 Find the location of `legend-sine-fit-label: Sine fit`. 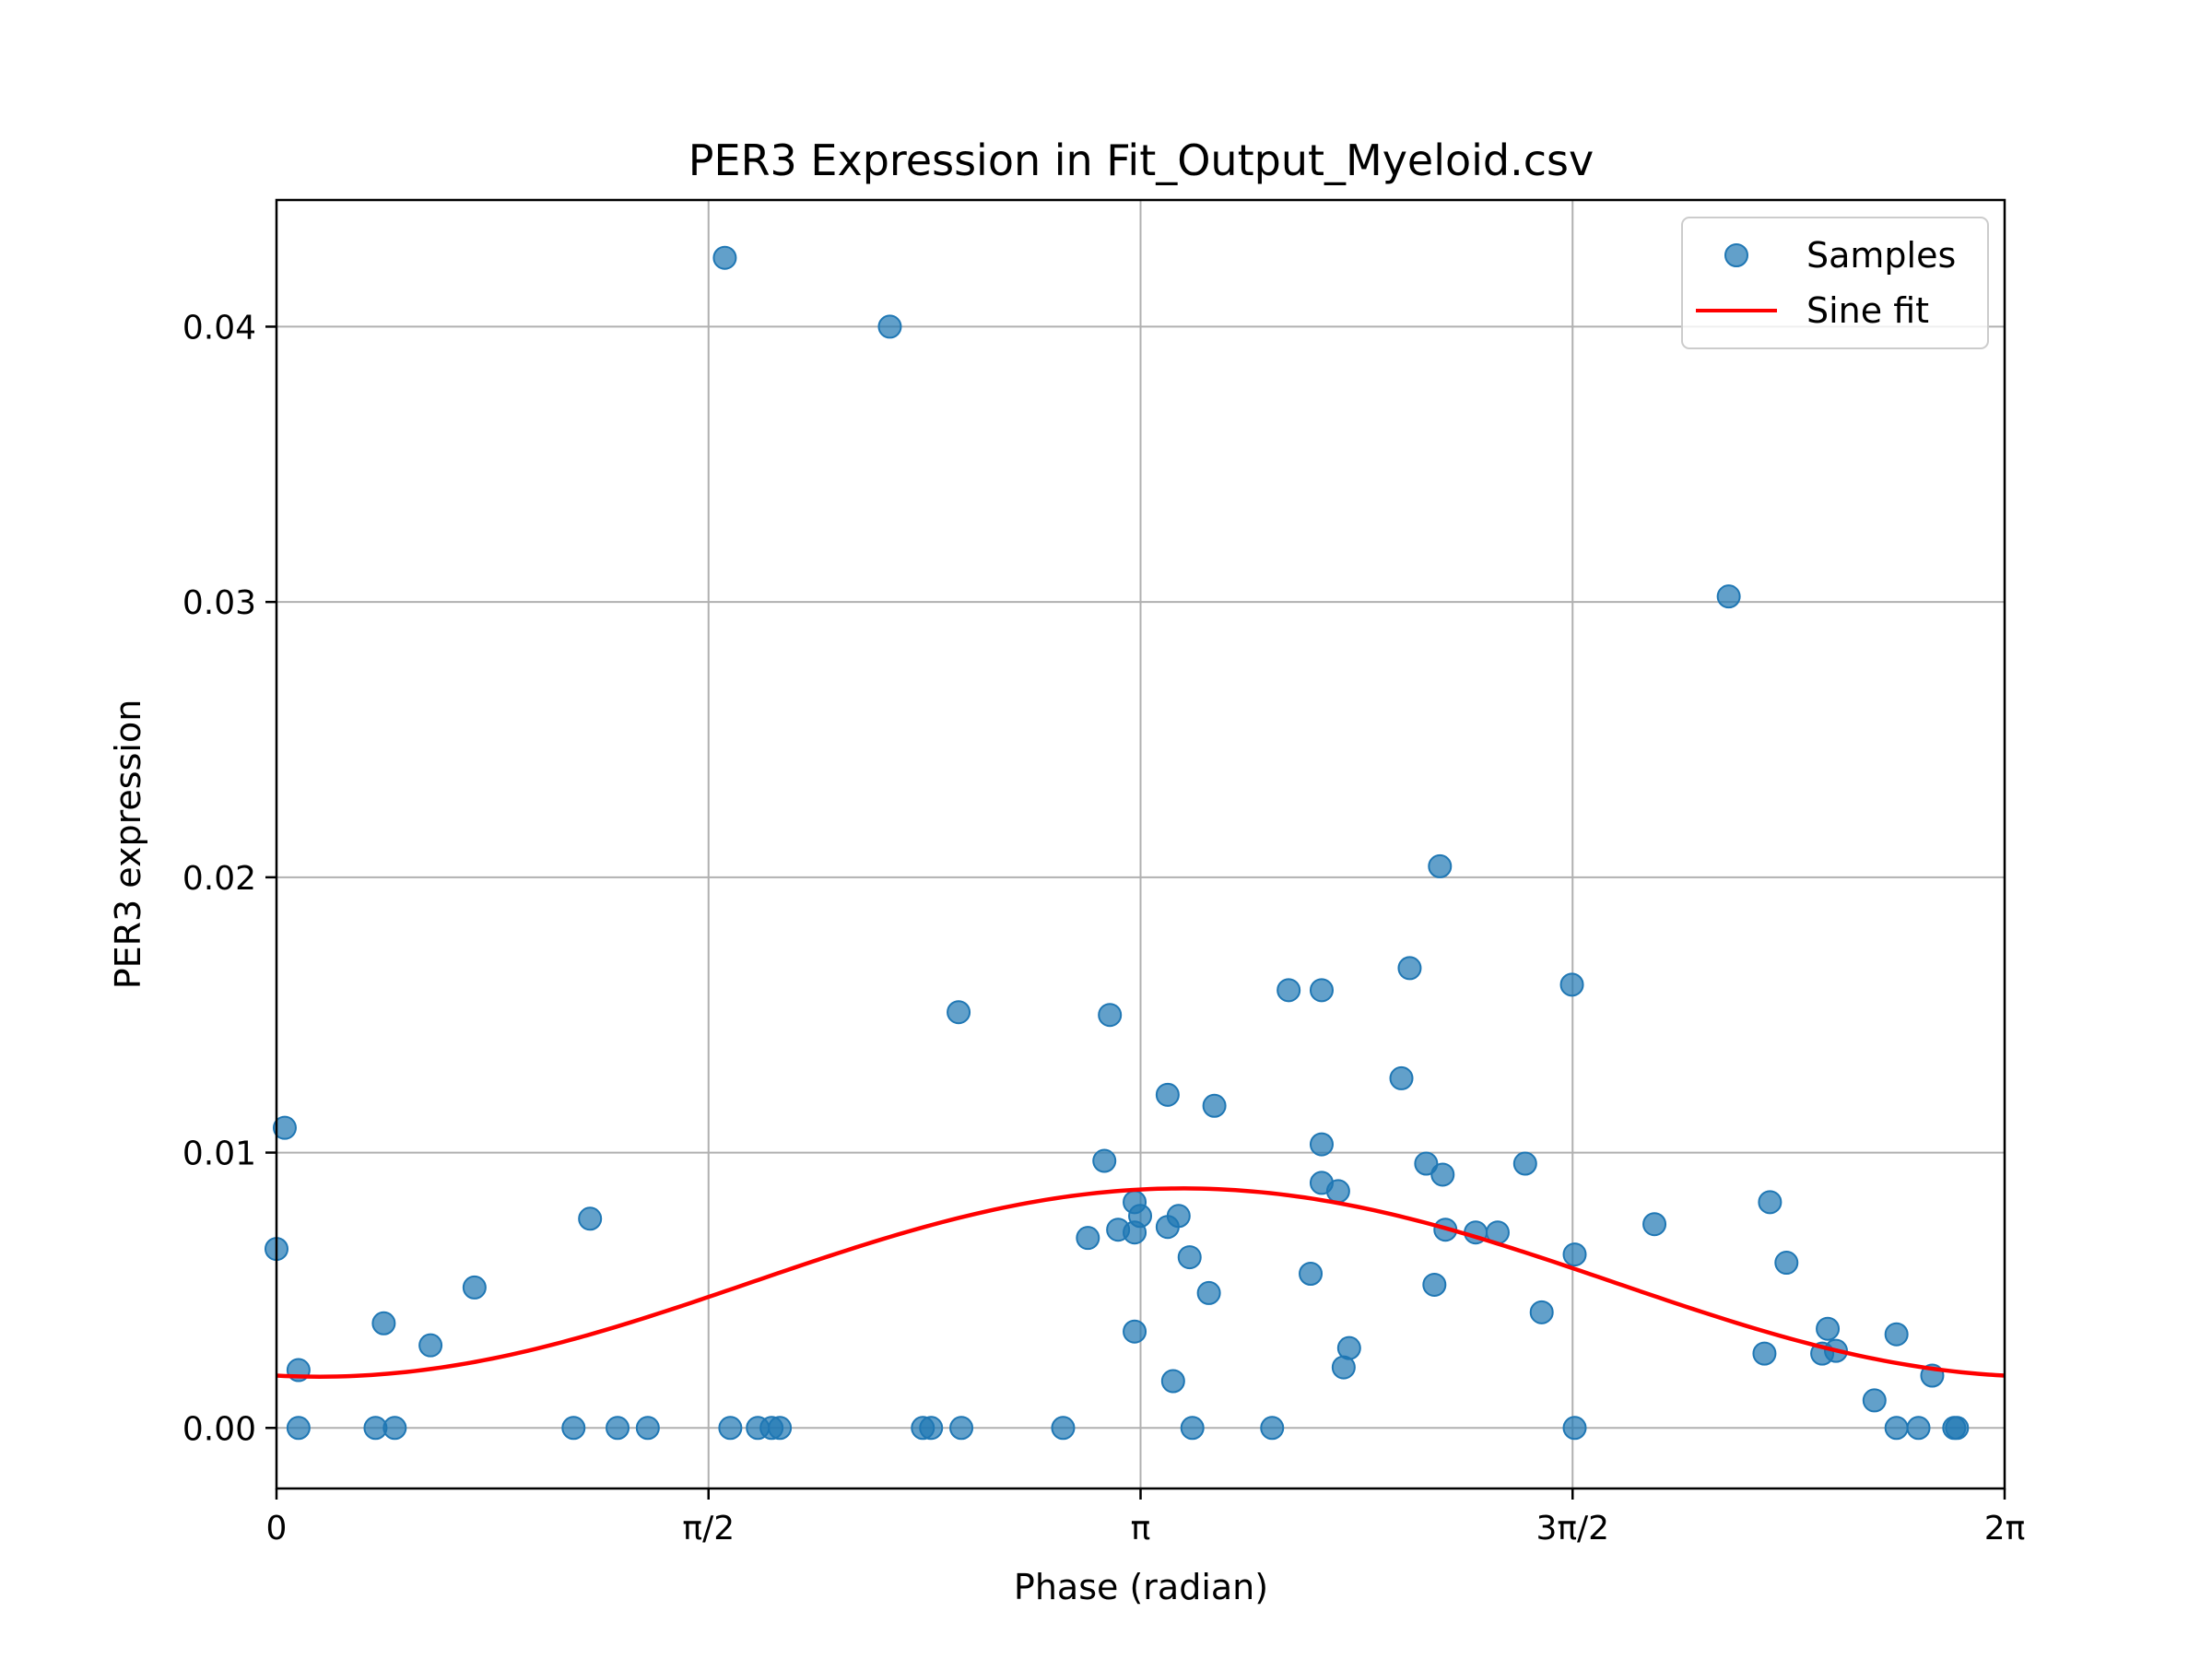

legend-sine-fit-label: Sine fit is located at coordinates (1867, 310).